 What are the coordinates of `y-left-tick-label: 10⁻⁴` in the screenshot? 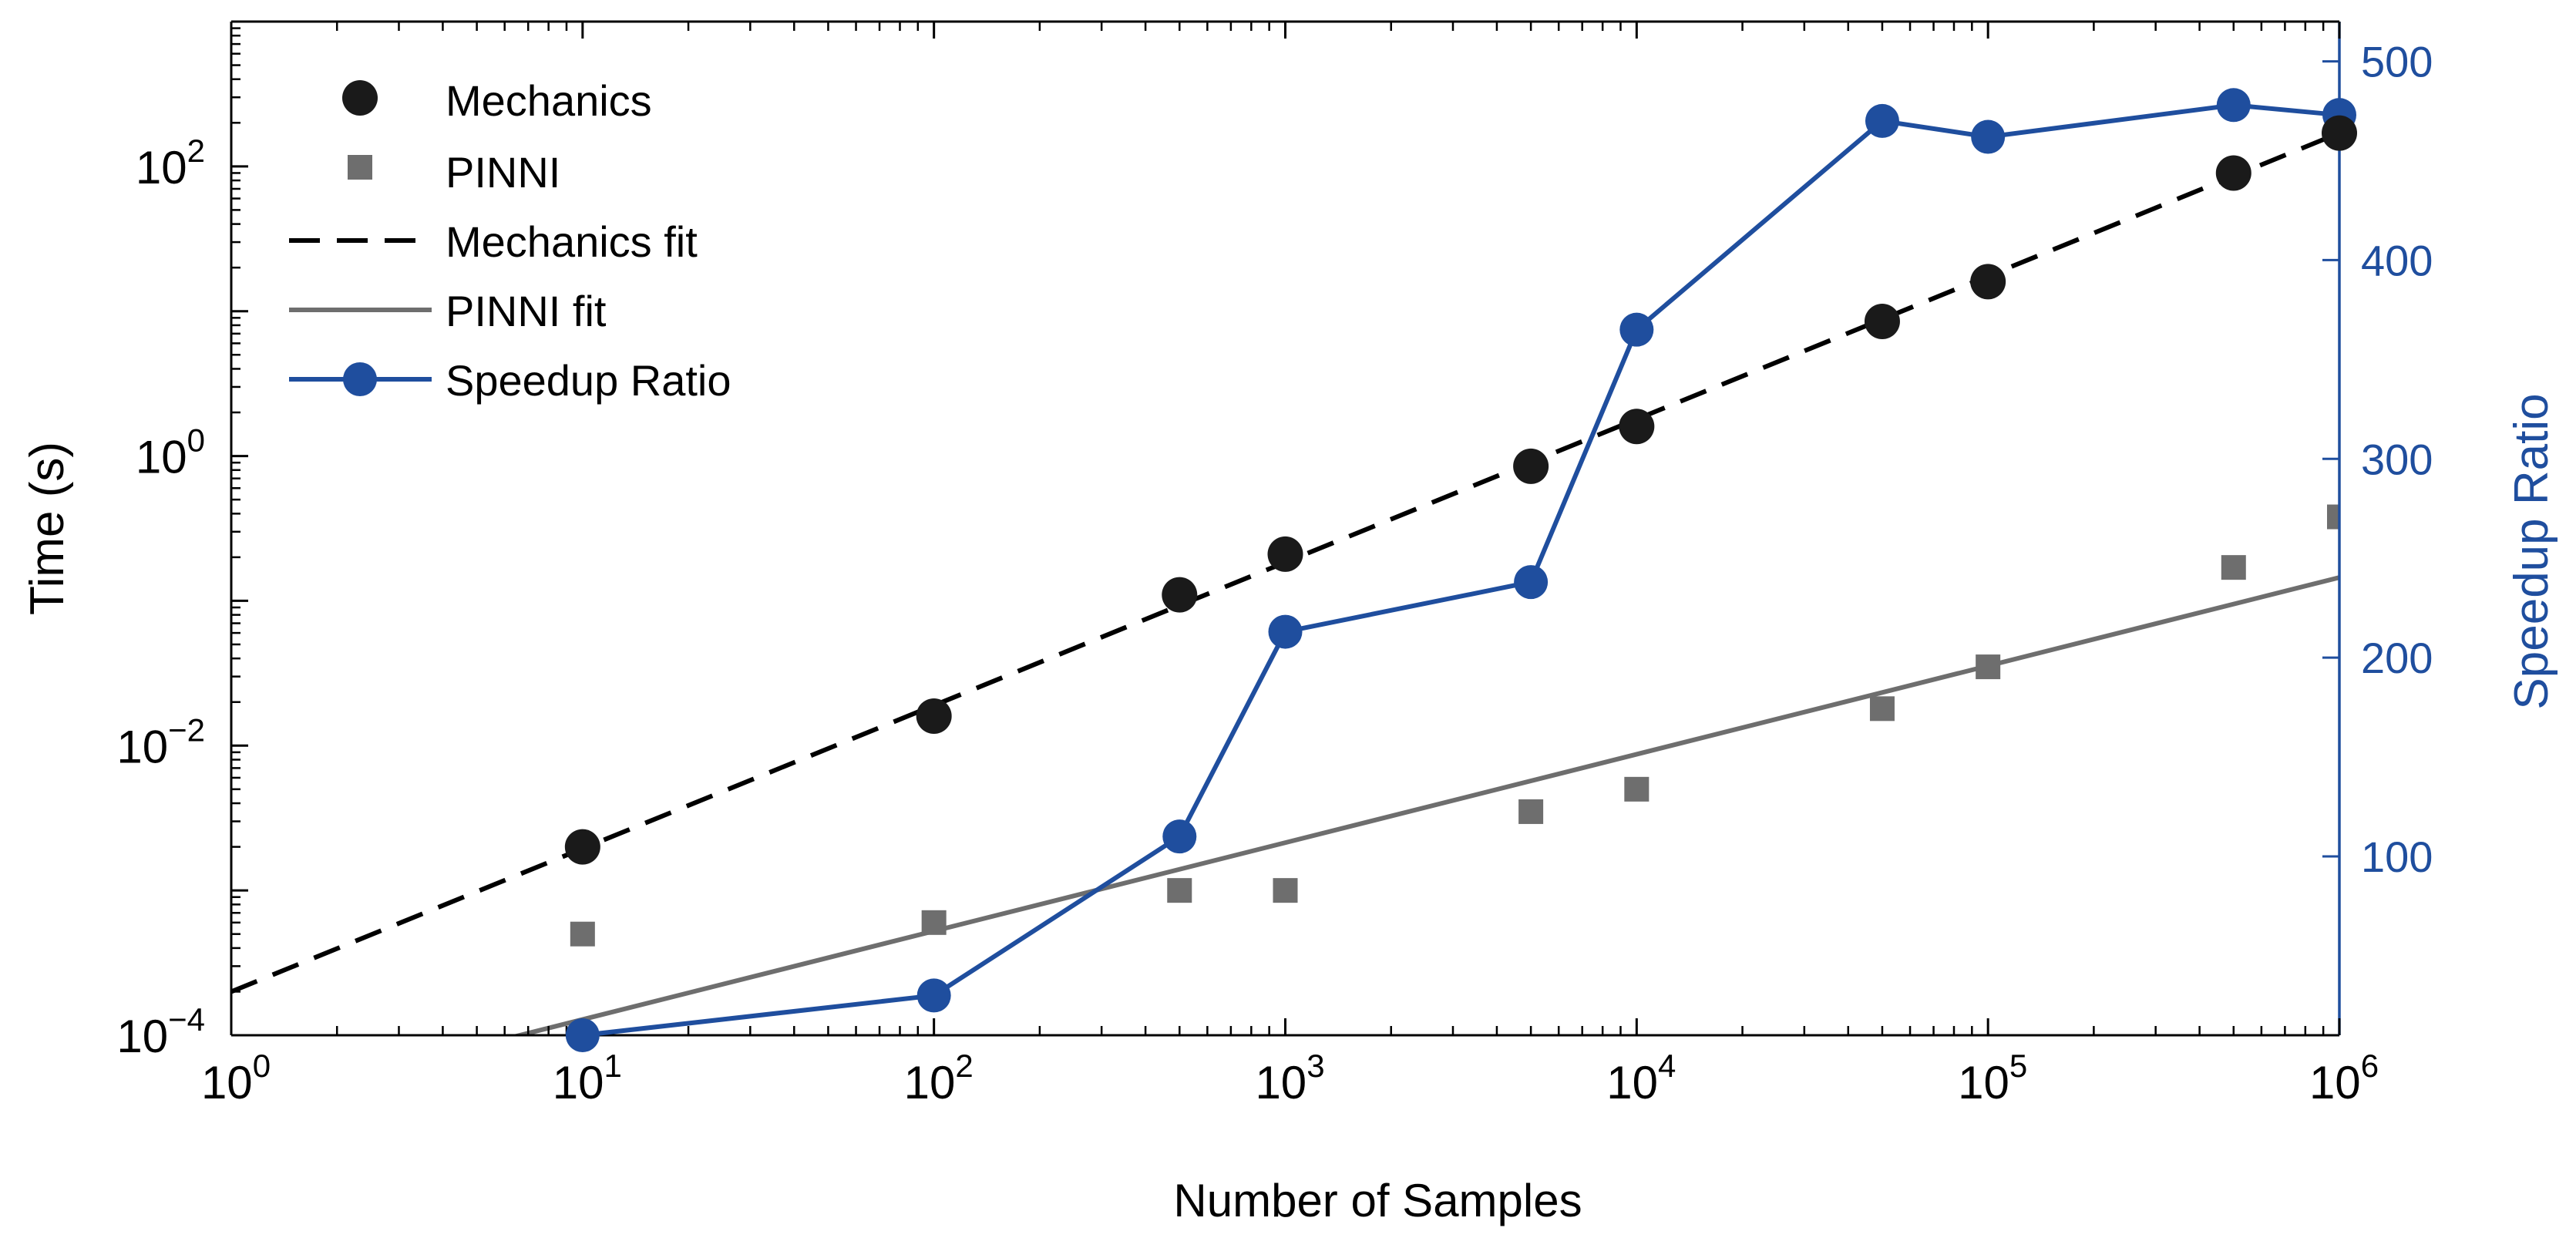 It's located at (160, 1031).